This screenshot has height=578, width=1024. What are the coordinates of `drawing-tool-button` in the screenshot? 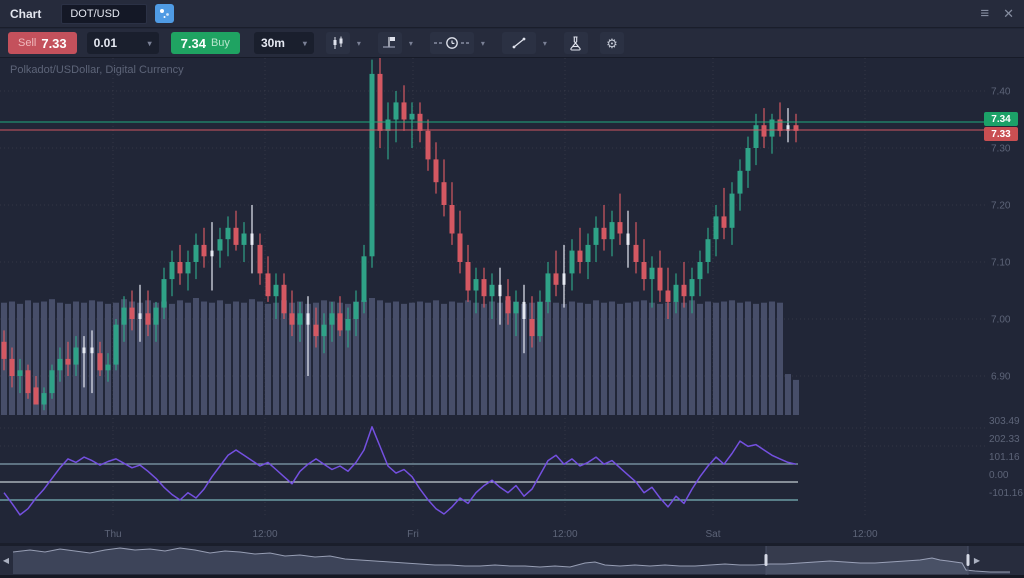 It's located at (518, 43).